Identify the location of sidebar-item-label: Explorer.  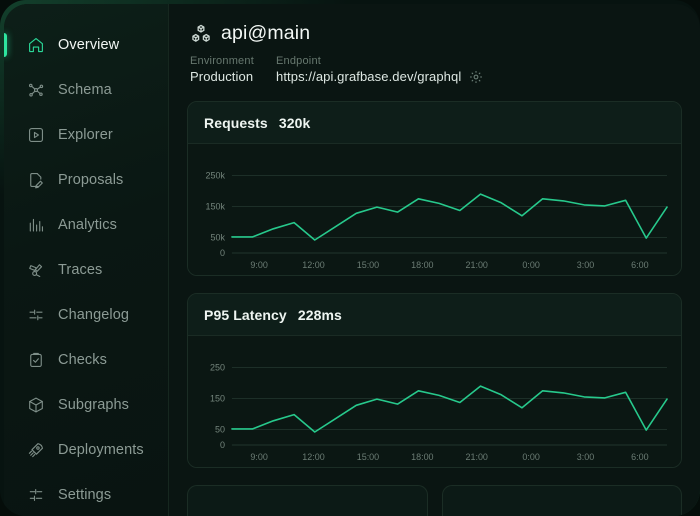
(85, 134).